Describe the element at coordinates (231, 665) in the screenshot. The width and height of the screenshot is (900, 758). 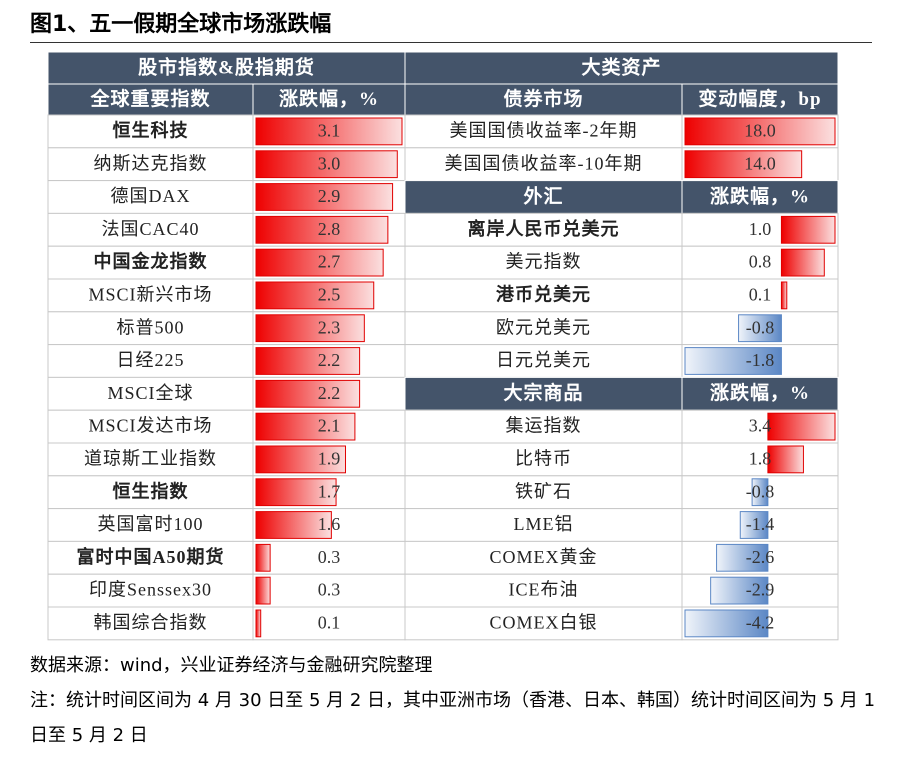
I see `source-note: 数据来源：wind，兴业证券经济与金融研究院整理` at that location.